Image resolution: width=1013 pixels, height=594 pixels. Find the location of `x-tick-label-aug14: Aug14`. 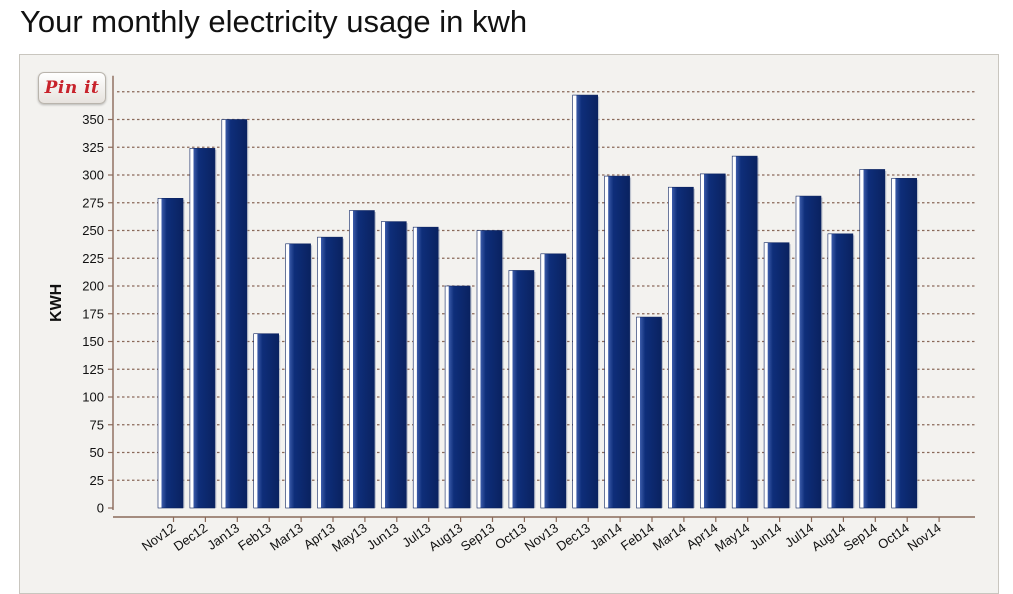

x-tick-label-aug14: Aug14 is located at coordinates (828, 537).